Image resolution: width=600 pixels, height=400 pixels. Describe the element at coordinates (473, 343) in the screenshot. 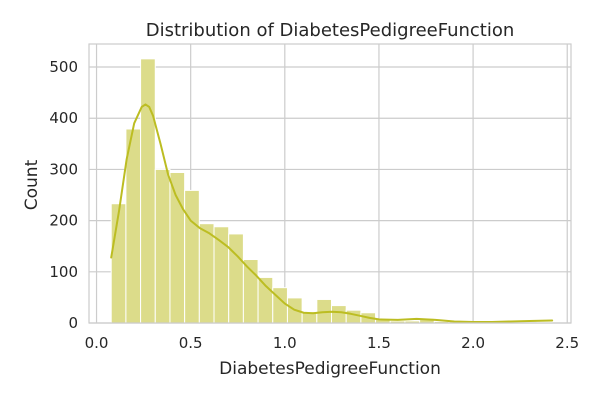

I see `x-tick-label: 2.0` at that location.